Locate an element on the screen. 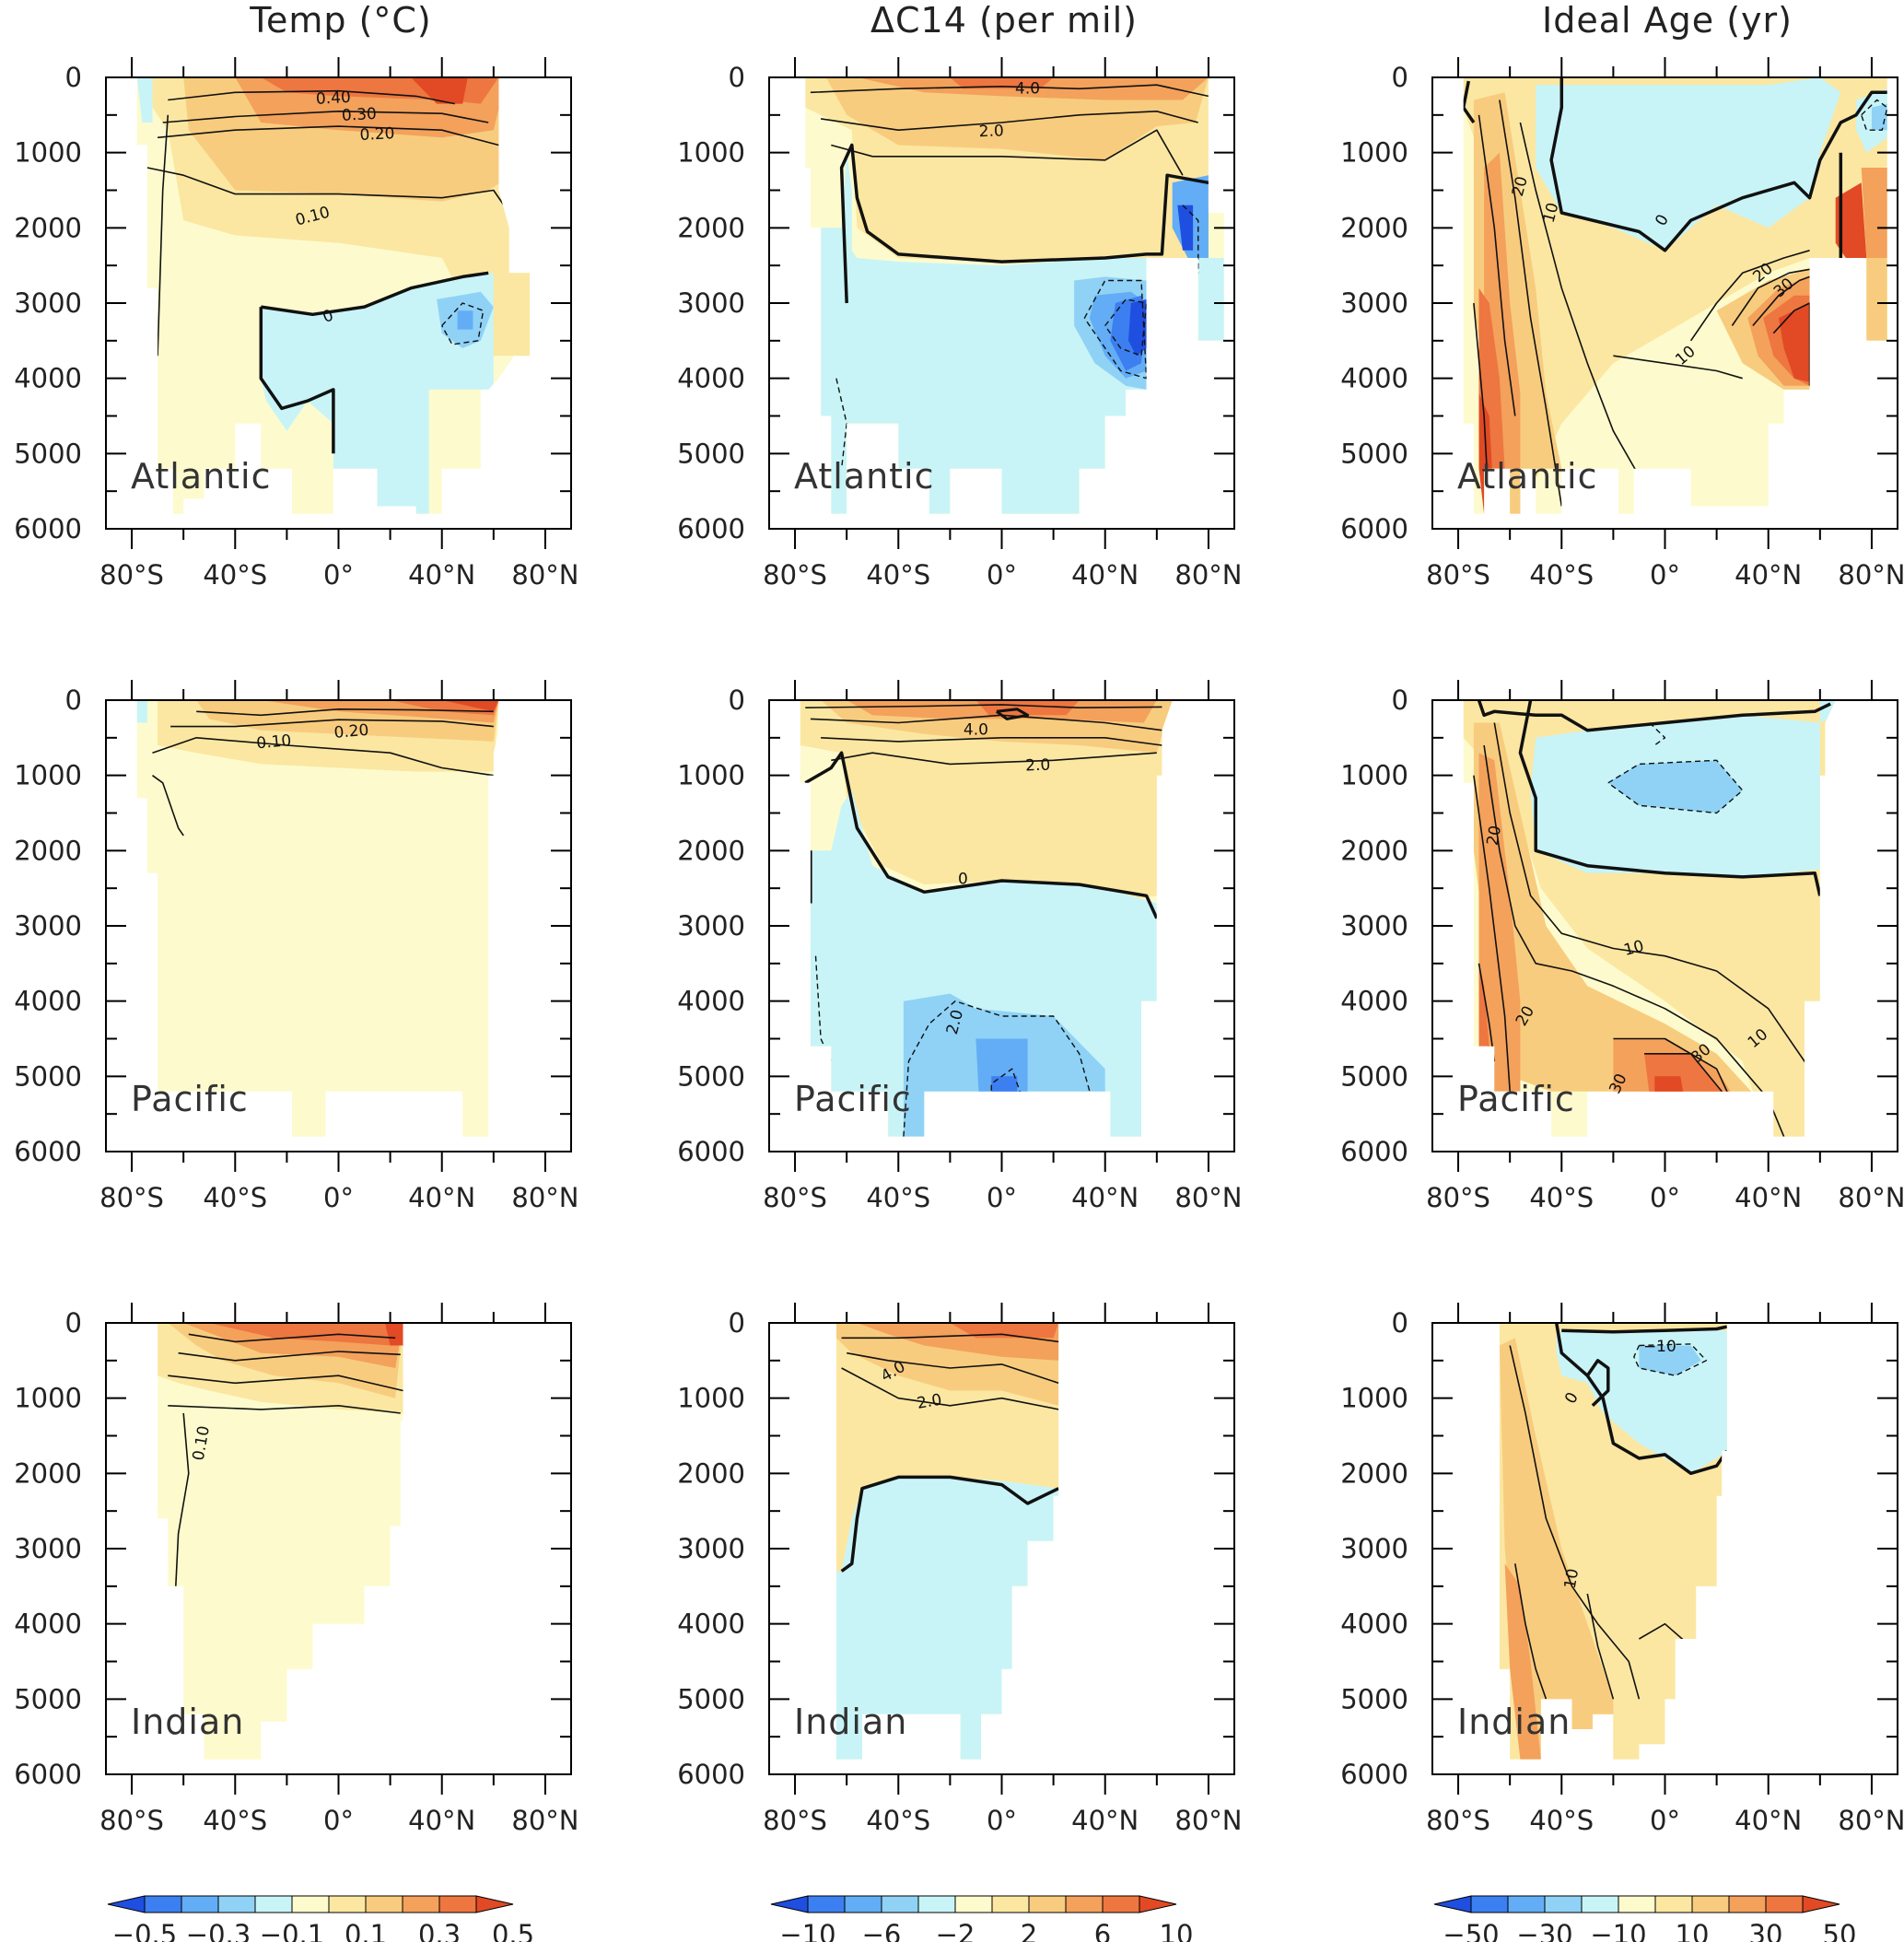  basin-label: Indian is located at coordinates (1514, 1722).